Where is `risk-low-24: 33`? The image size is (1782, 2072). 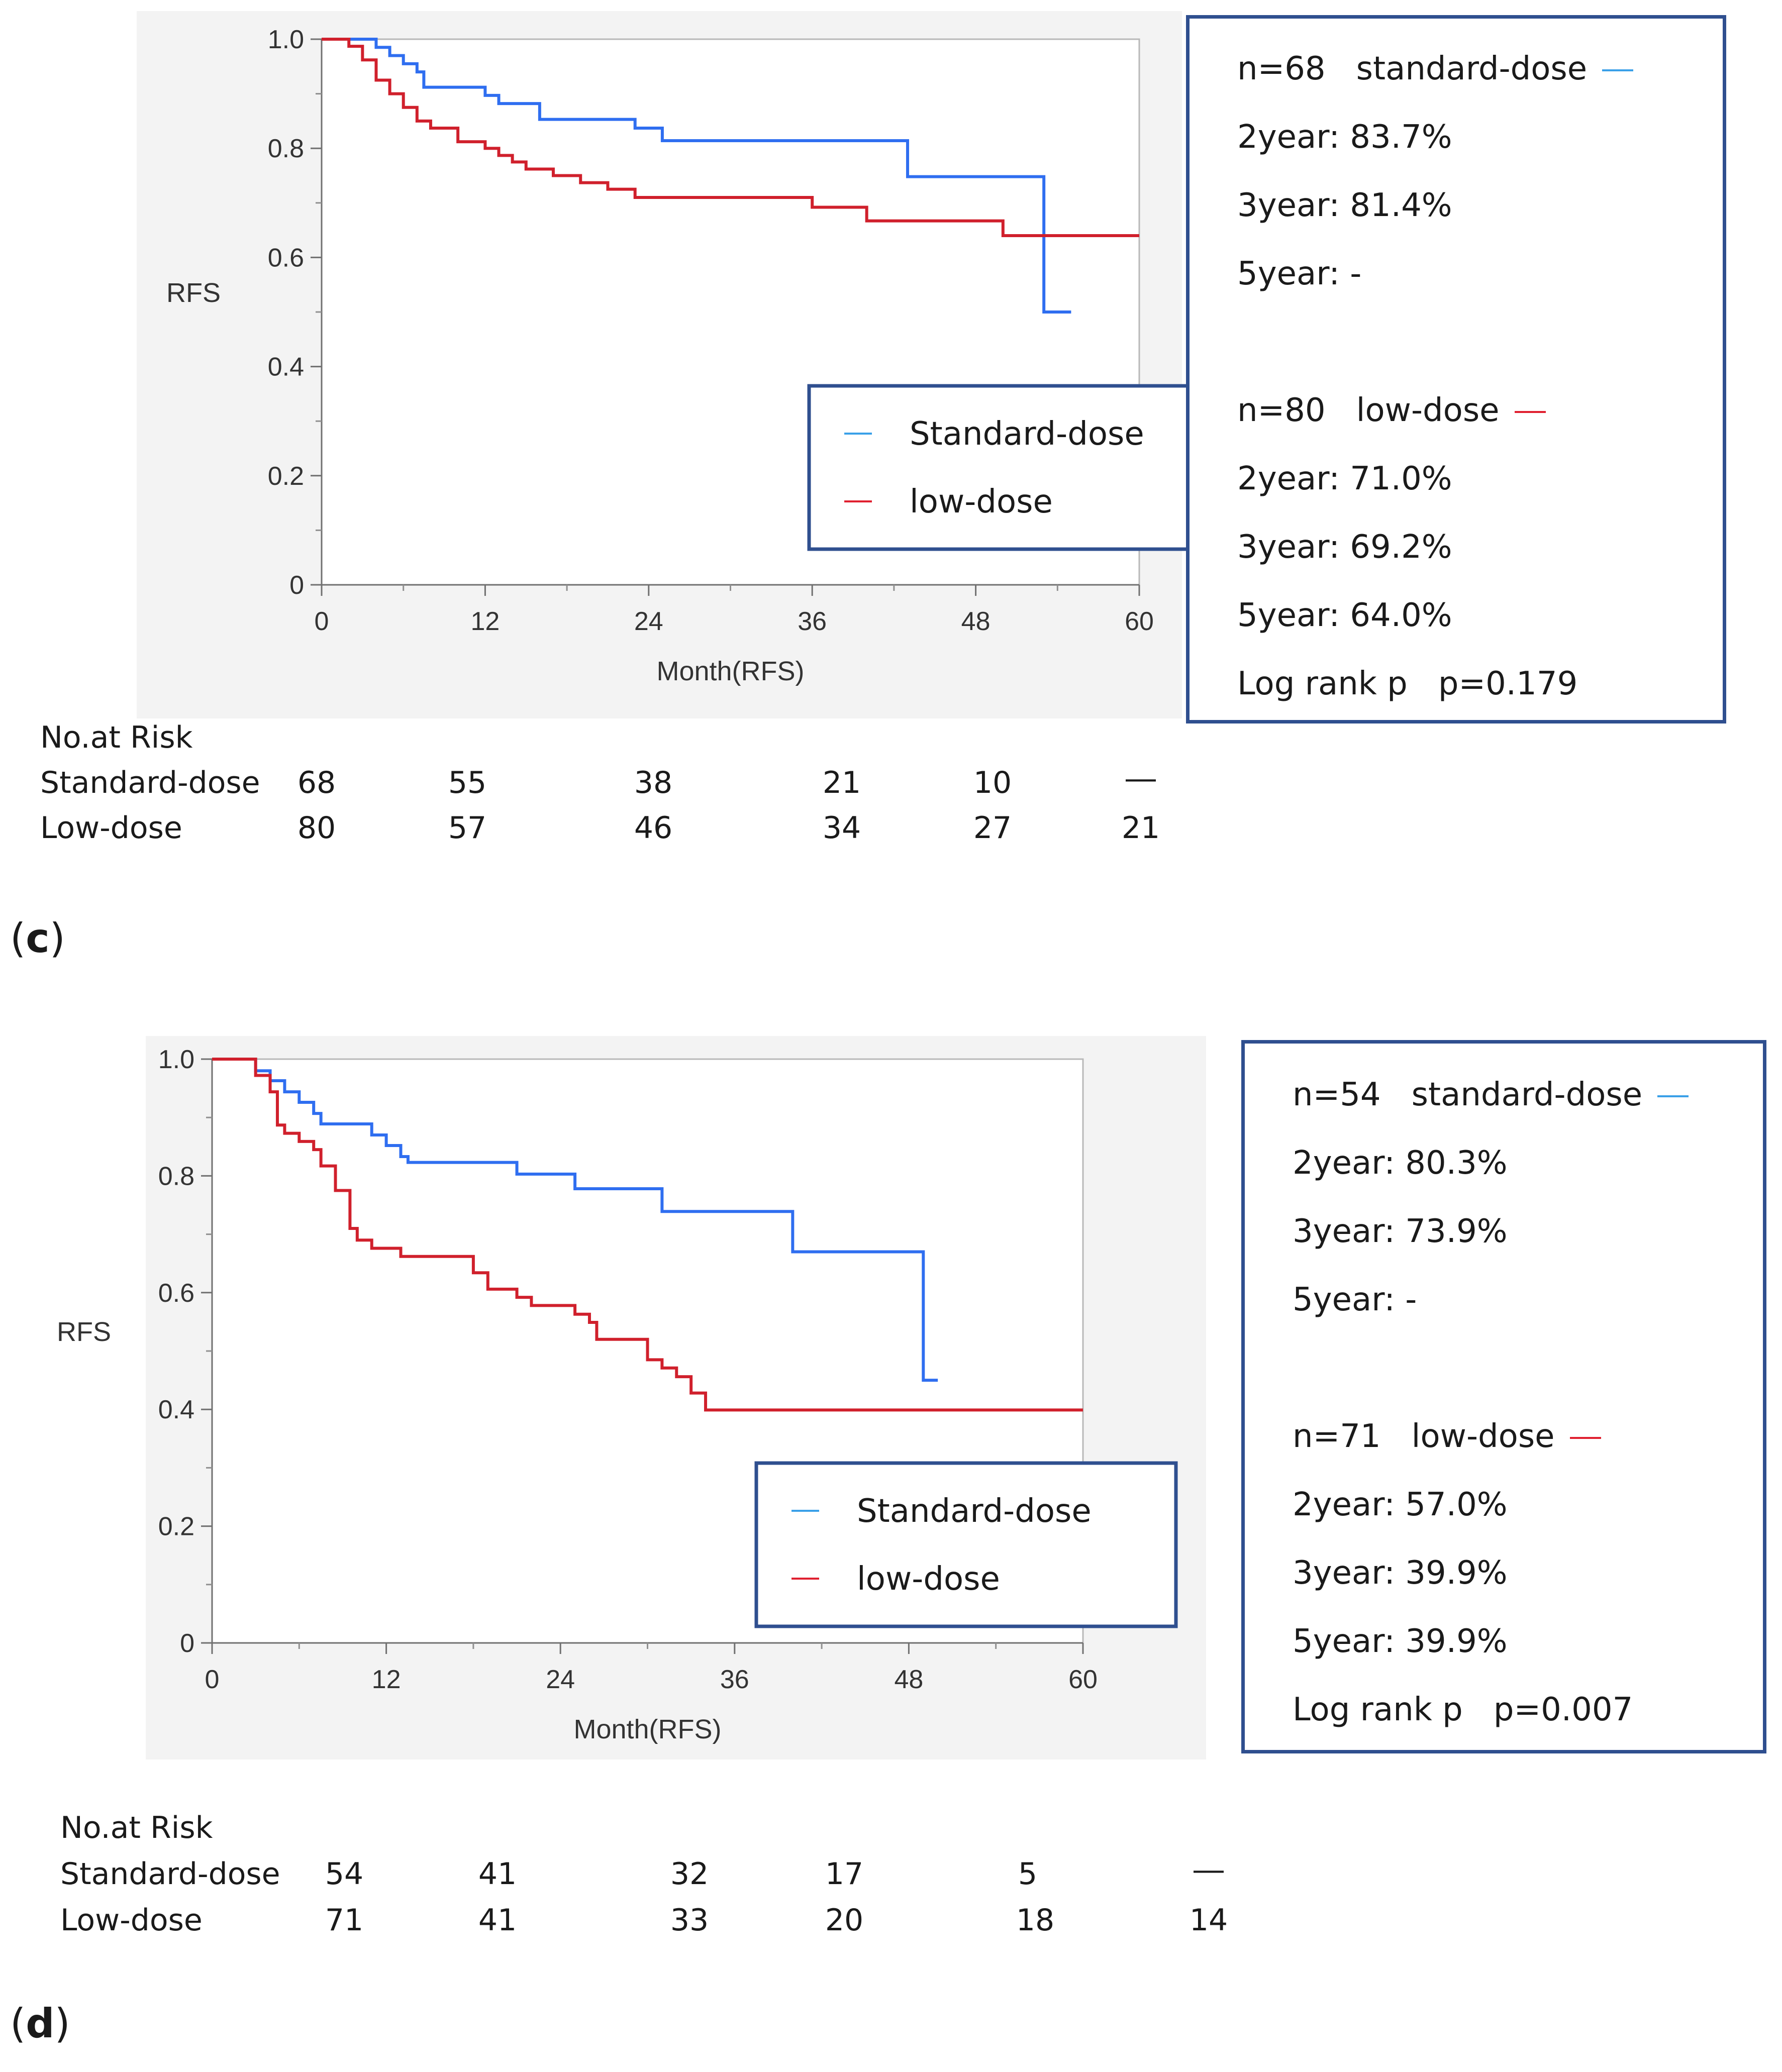 risk-low-24: 33 is located at coordinates (689, 1920).